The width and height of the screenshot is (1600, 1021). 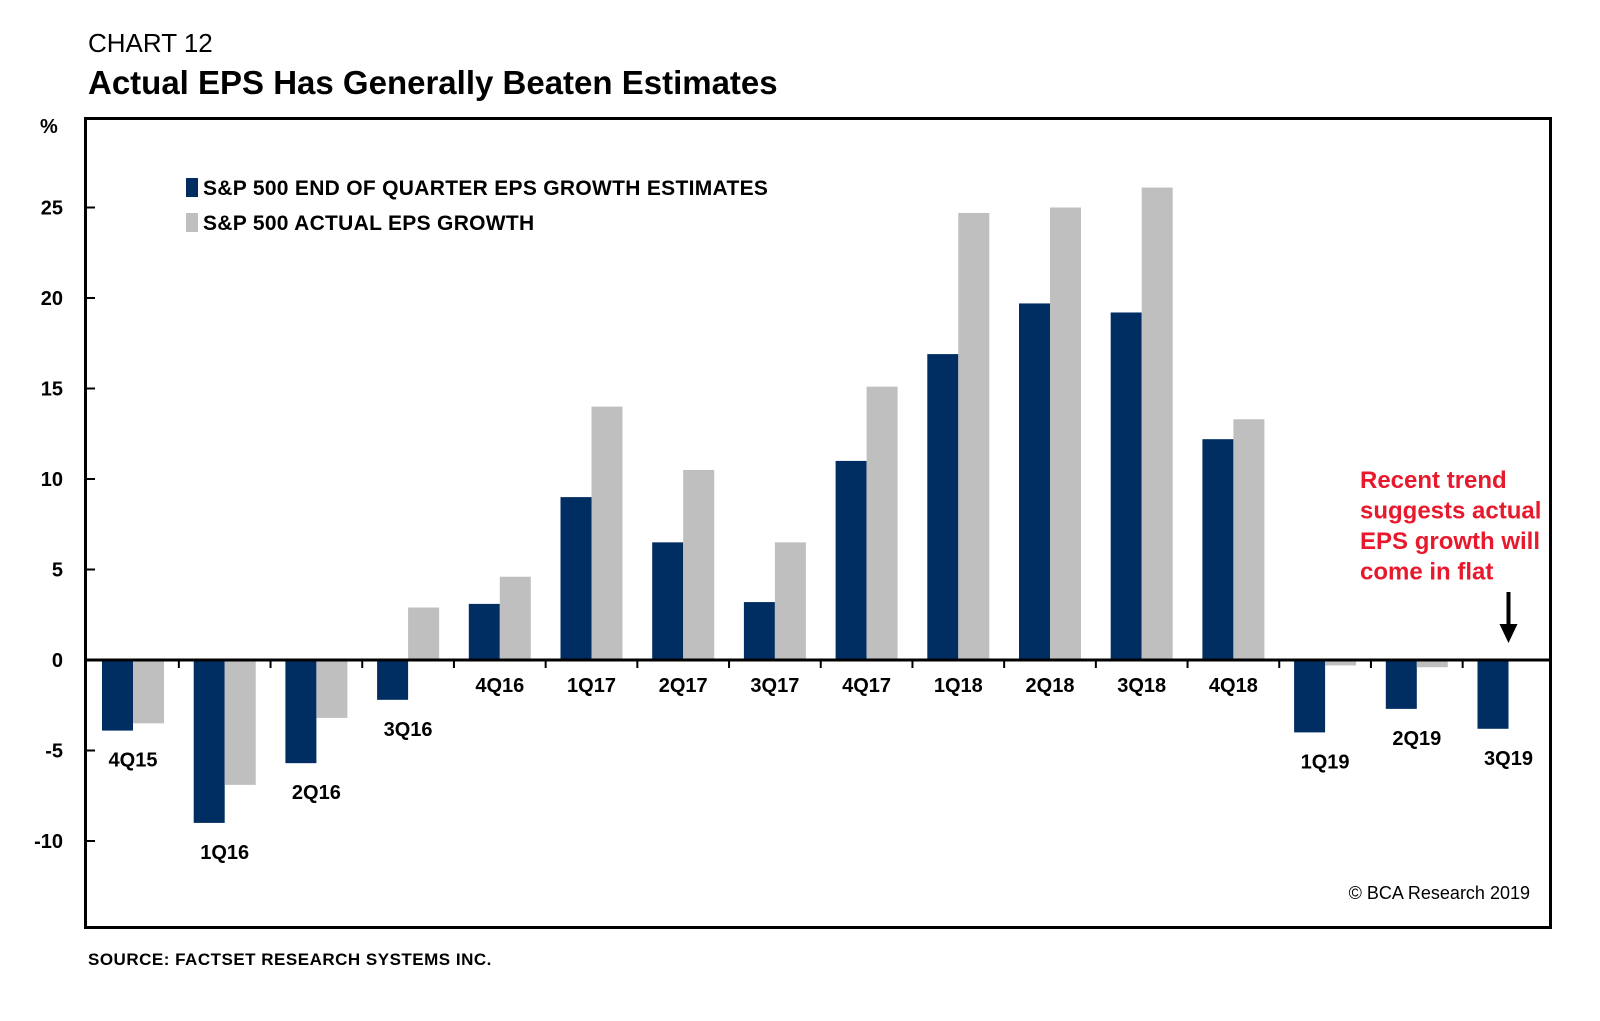 What do you see at coordinates (1450, 511) in the screenshot?
I see `annotation-text: suggests actual` at bounding box center [1450, 511].